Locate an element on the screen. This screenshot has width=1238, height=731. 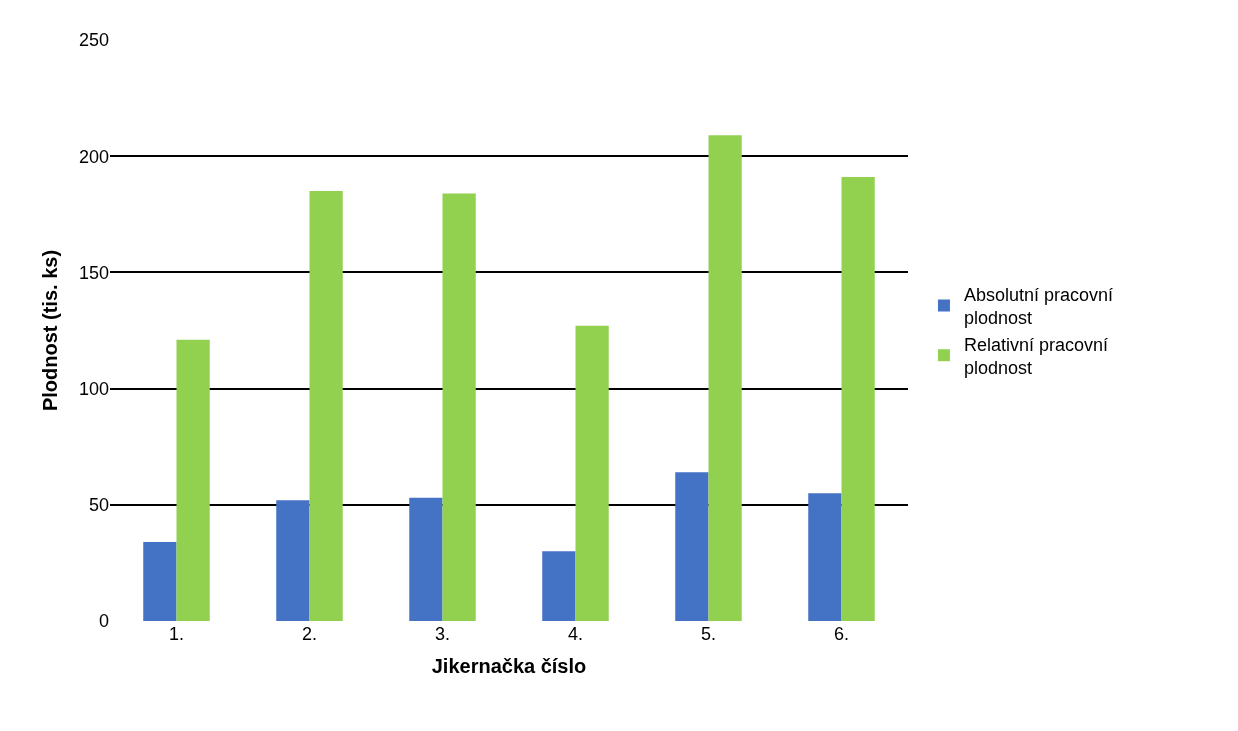
x-tick-label: 4. is located at coordinates (575, 634).